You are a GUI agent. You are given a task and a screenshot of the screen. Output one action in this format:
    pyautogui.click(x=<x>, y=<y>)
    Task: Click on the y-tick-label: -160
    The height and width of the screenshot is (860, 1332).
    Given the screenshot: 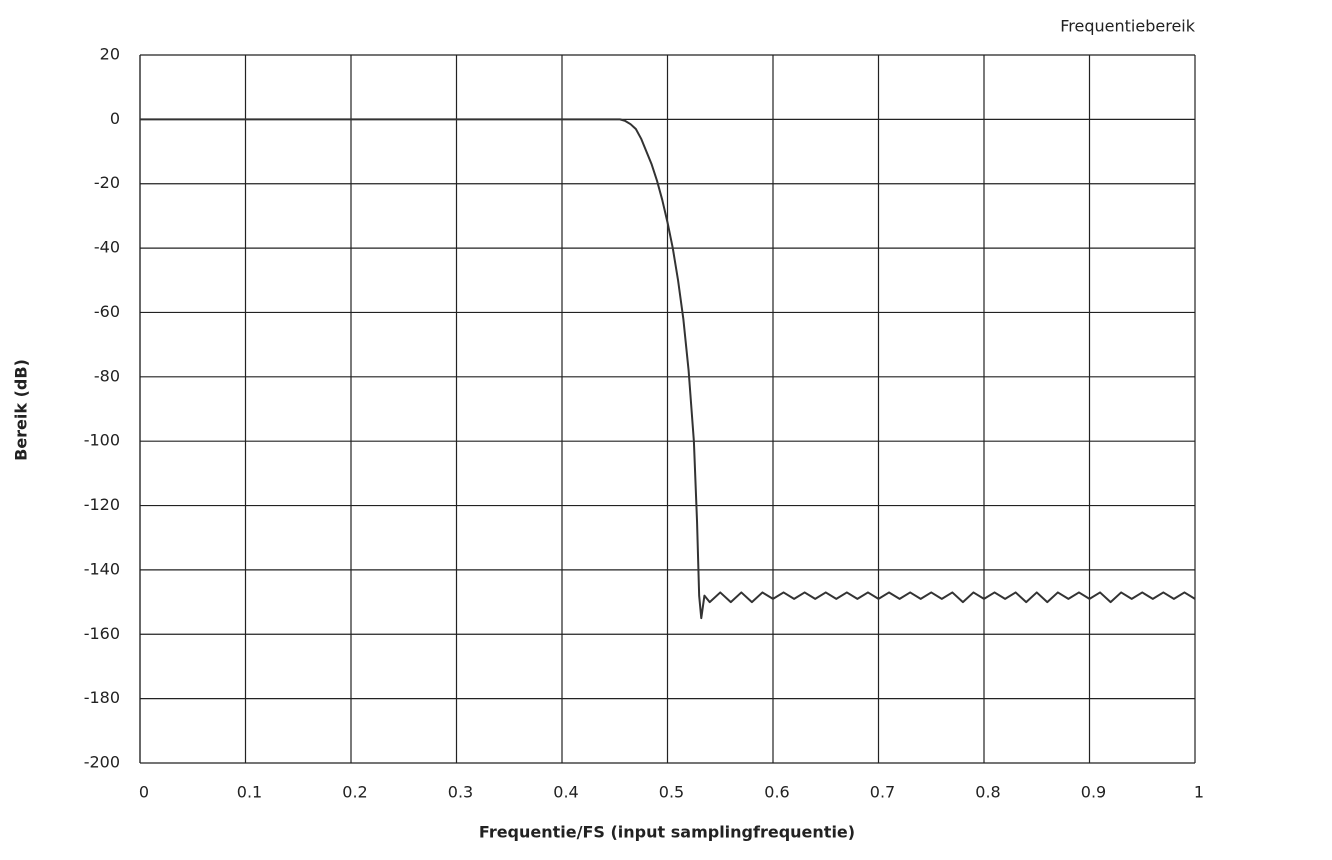 What is the action you would take?
    pyautogui.click(x=102, y=633)
    